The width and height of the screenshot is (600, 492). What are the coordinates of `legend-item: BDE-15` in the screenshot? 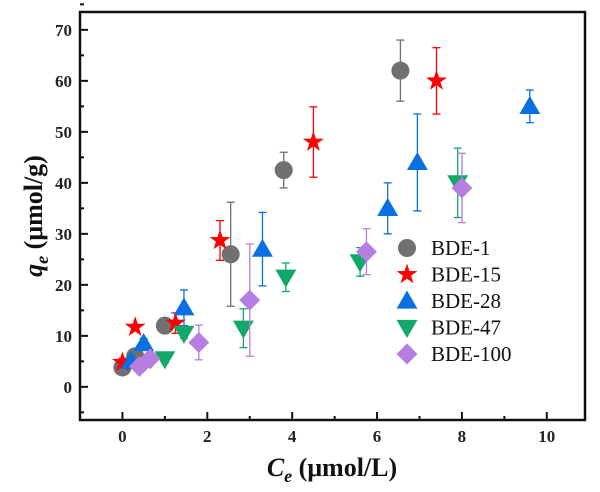 It's located at (448, 275).